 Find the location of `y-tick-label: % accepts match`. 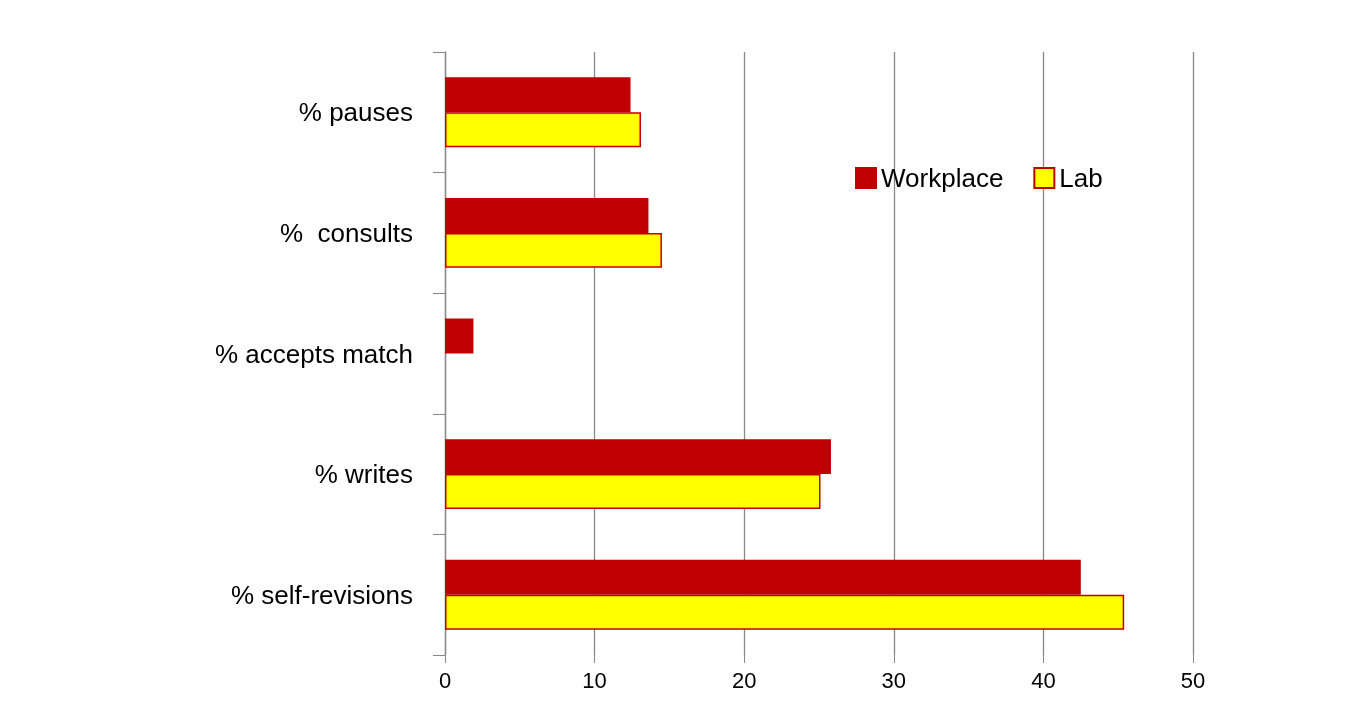

y-tick-label: % accepts match is located at coordinates (314, 353).